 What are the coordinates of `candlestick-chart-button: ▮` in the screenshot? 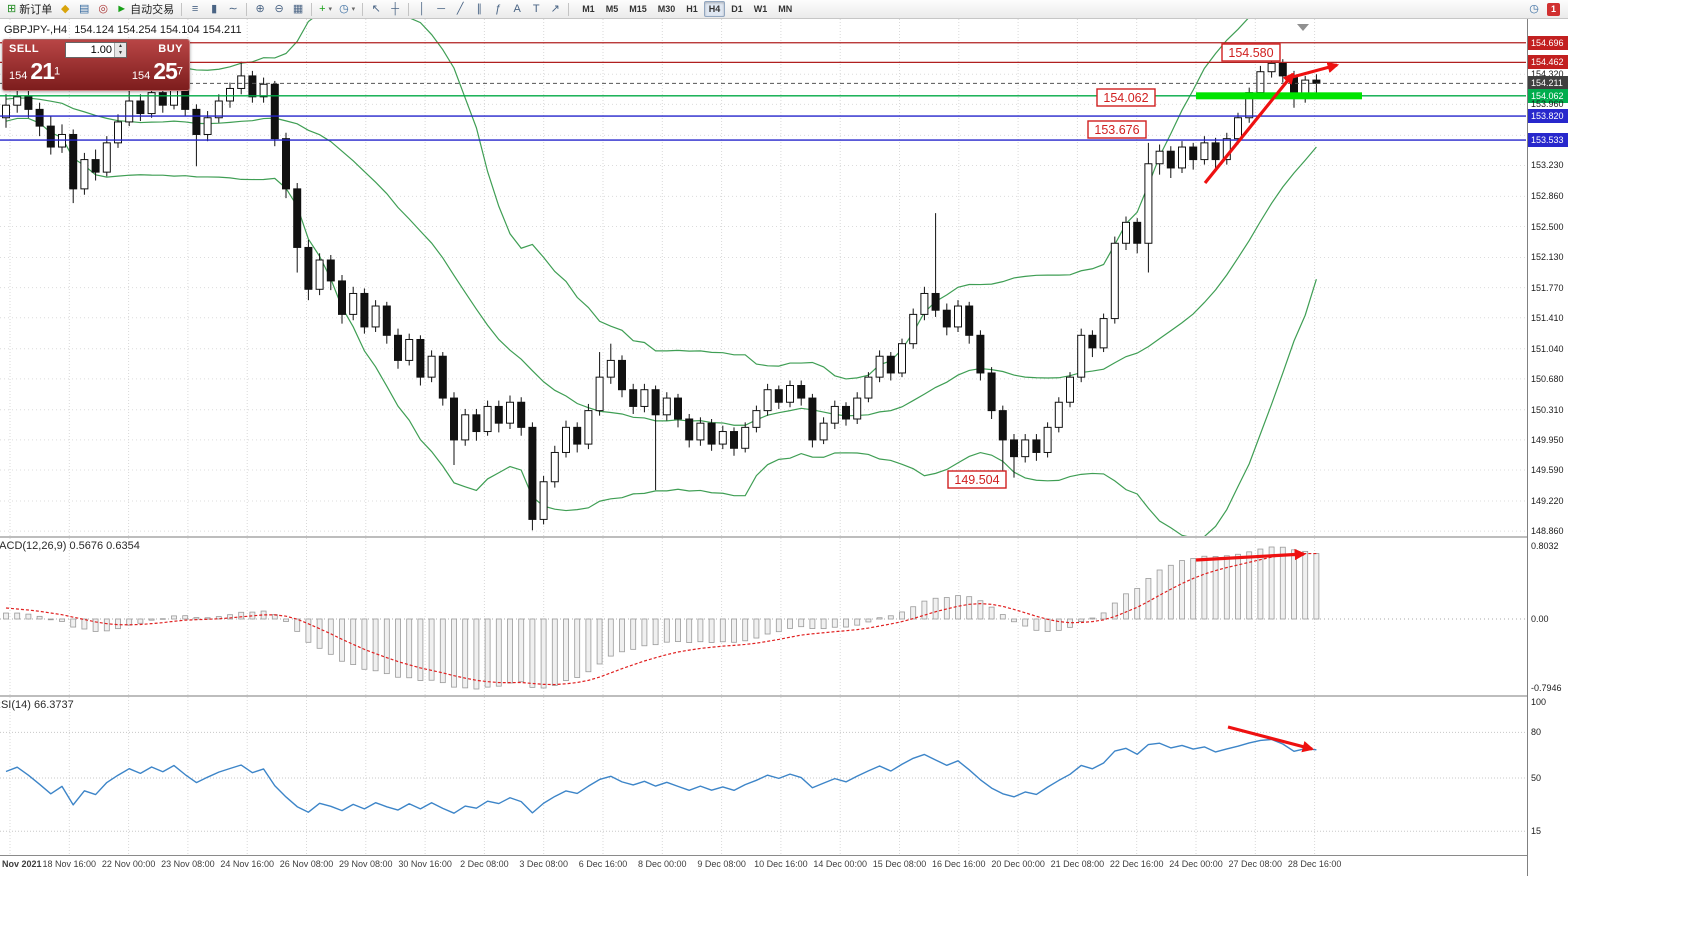 It's located at (214, 9).